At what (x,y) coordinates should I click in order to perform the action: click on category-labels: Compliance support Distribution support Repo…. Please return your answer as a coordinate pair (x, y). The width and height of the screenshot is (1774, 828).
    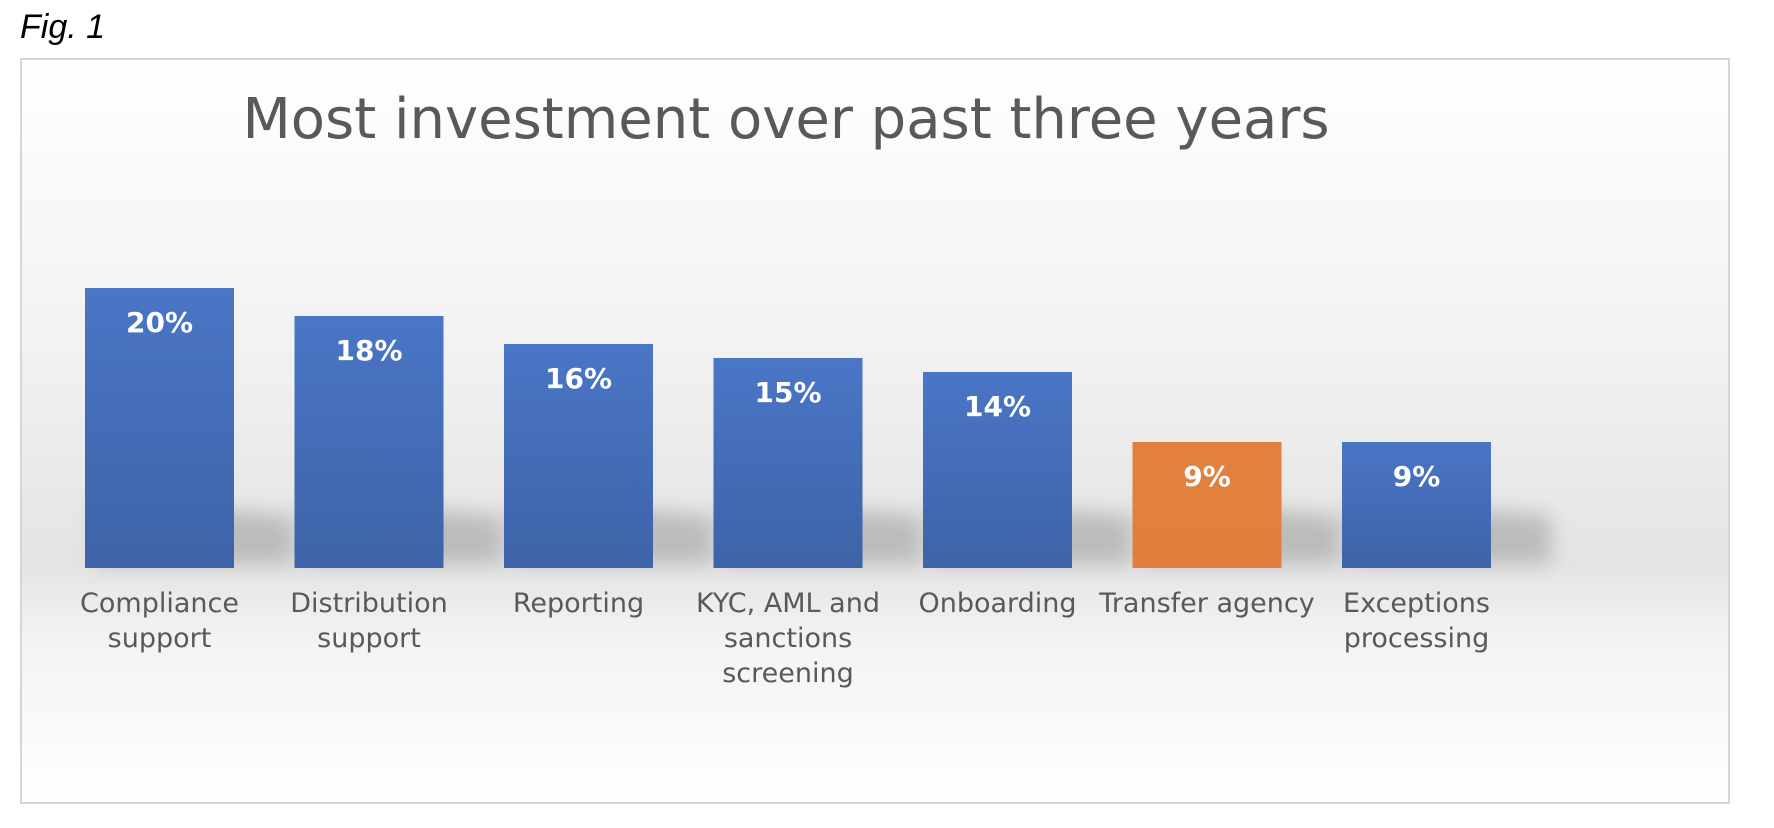
    Looking at the image, I should click on (785, 638).